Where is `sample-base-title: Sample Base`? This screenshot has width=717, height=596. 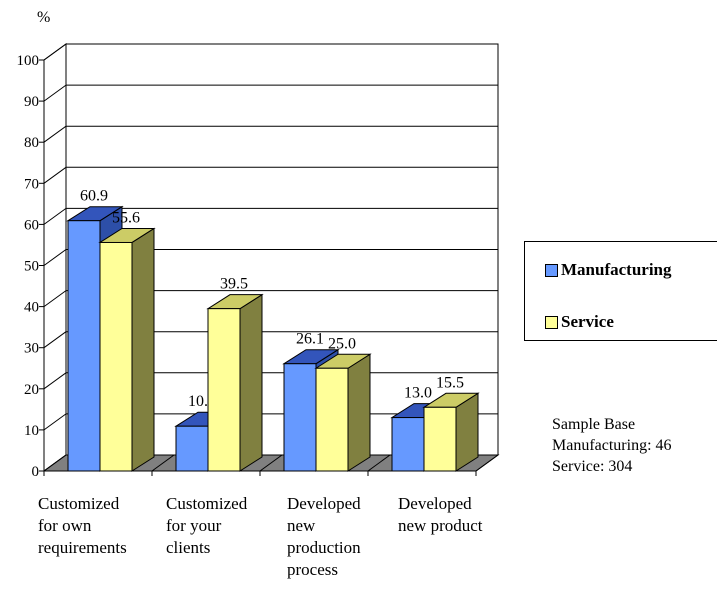
sample-base-title: Sample Base is located at coordinates (594, 424).